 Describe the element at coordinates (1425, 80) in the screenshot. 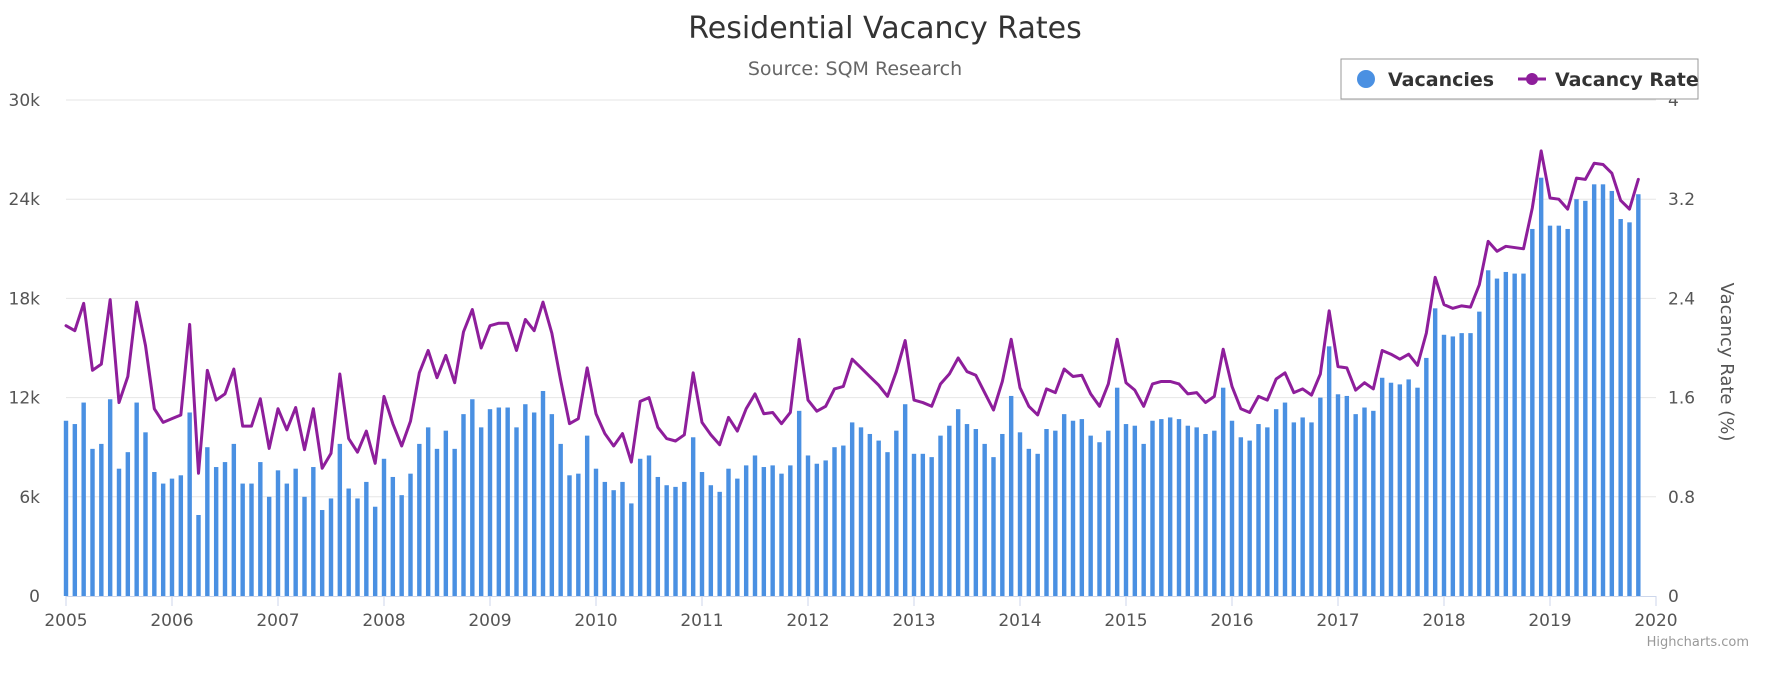

I see `legend-item-vacancies: Vacancies` at that location.